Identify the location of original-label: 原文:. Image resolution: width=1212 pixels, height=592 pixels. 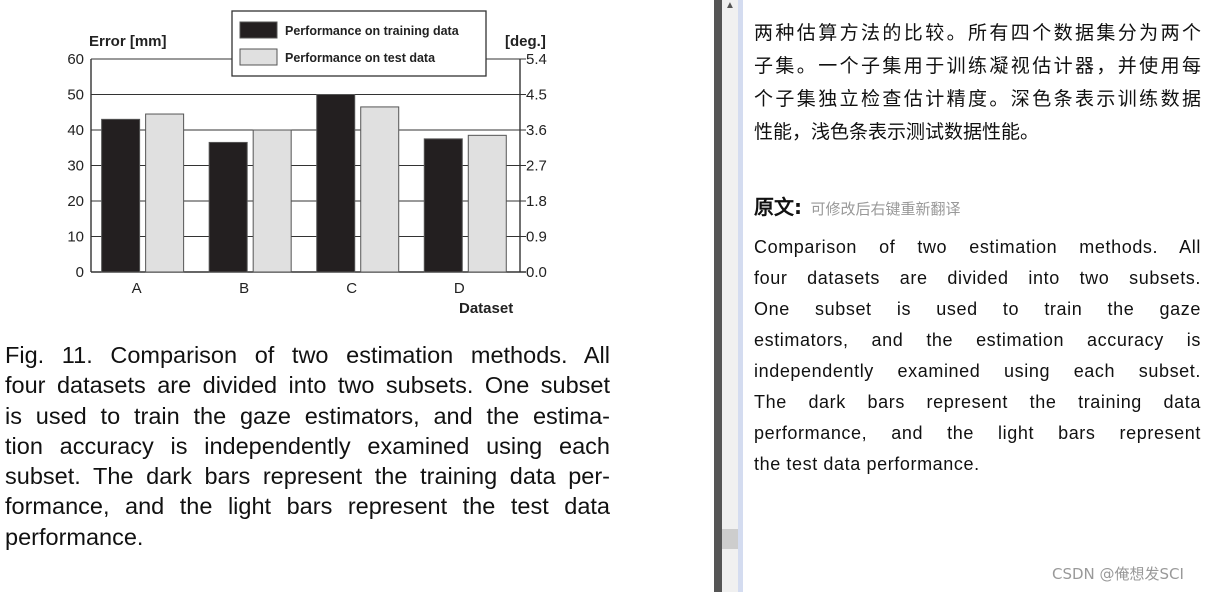
(778, 207).